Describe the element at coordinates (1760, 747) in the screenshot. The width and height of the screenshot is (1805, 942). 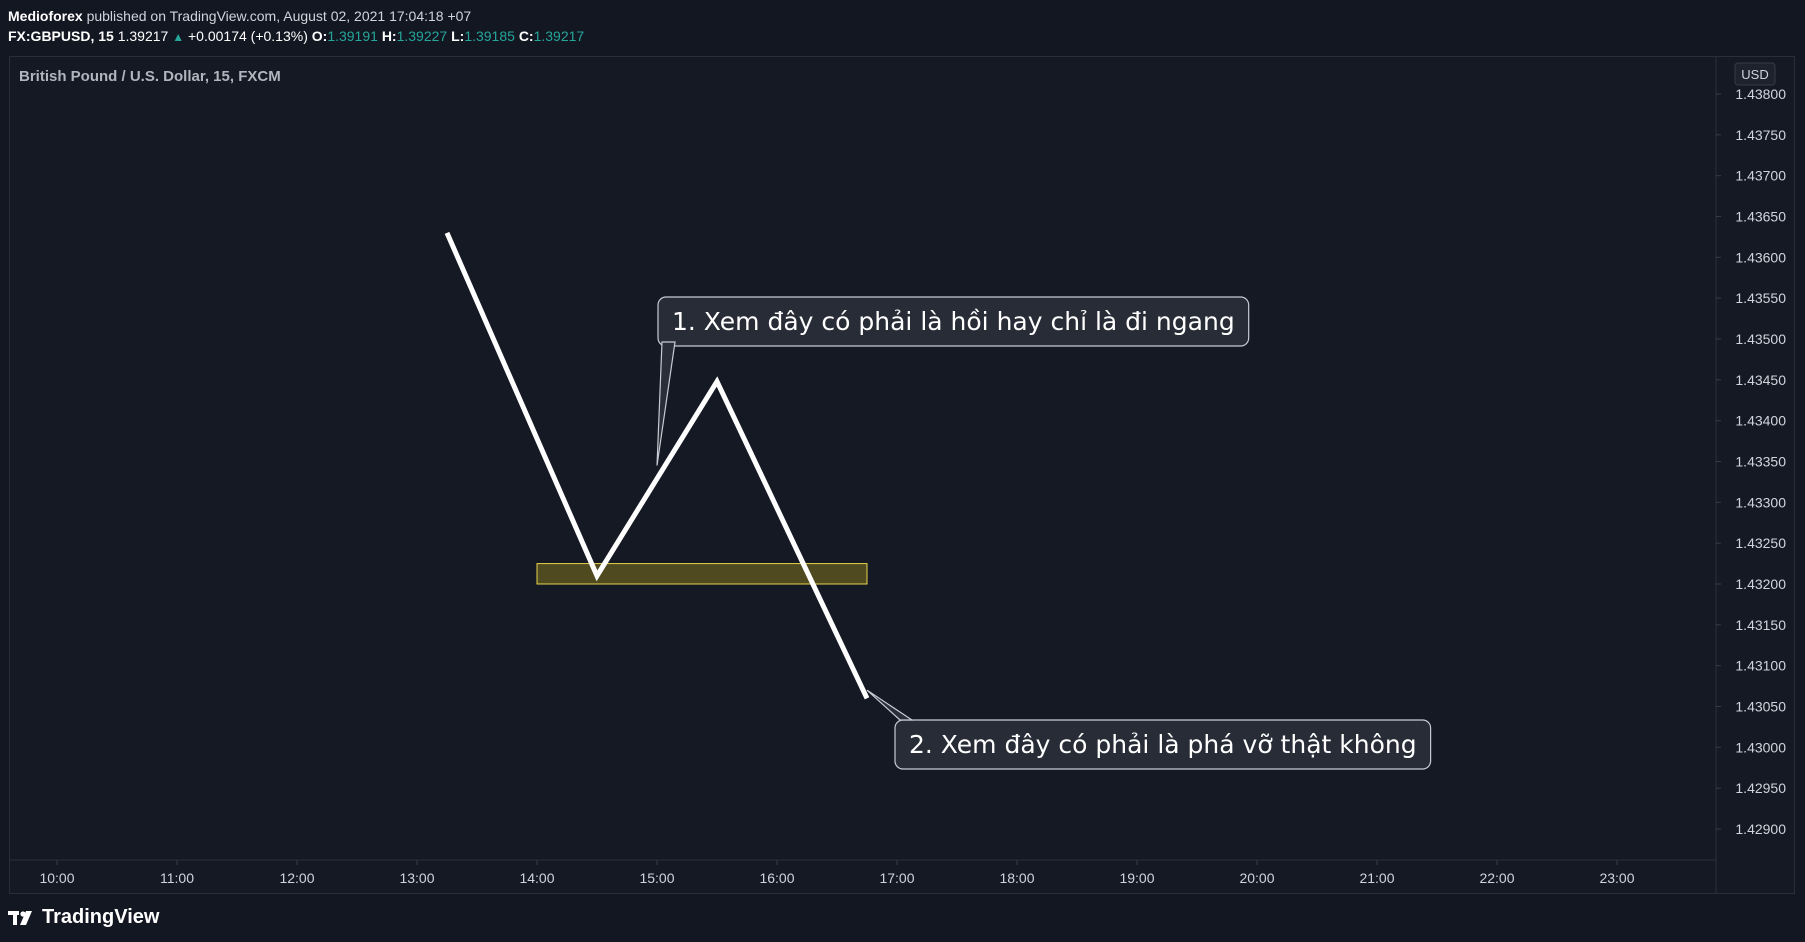
I see `price-tick-label: 1.43000` at that location.